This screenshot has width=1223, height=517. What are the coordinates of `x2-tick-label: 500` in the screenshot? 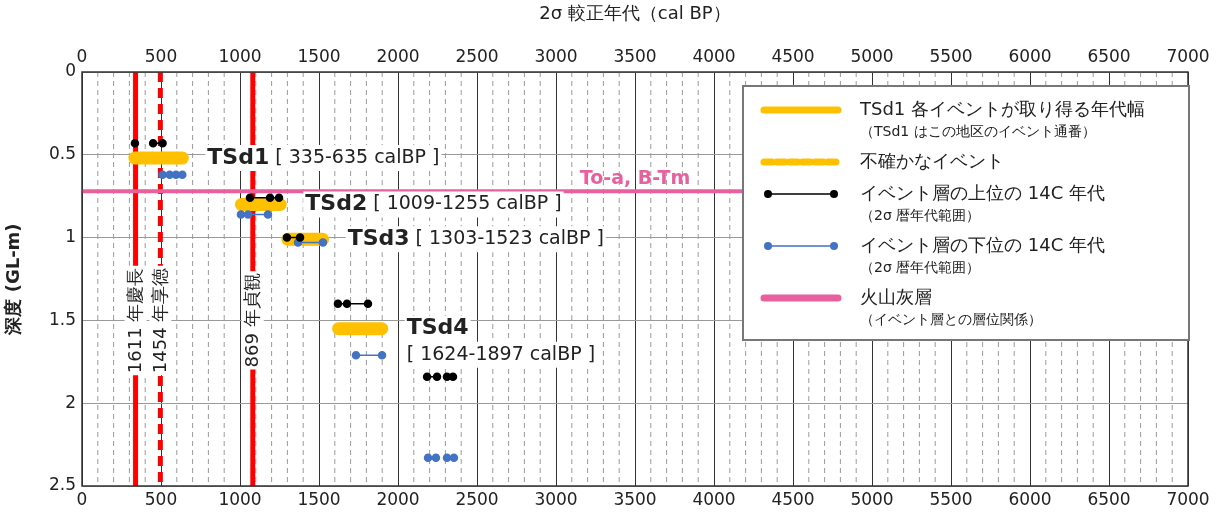 It's located at (161, 56).